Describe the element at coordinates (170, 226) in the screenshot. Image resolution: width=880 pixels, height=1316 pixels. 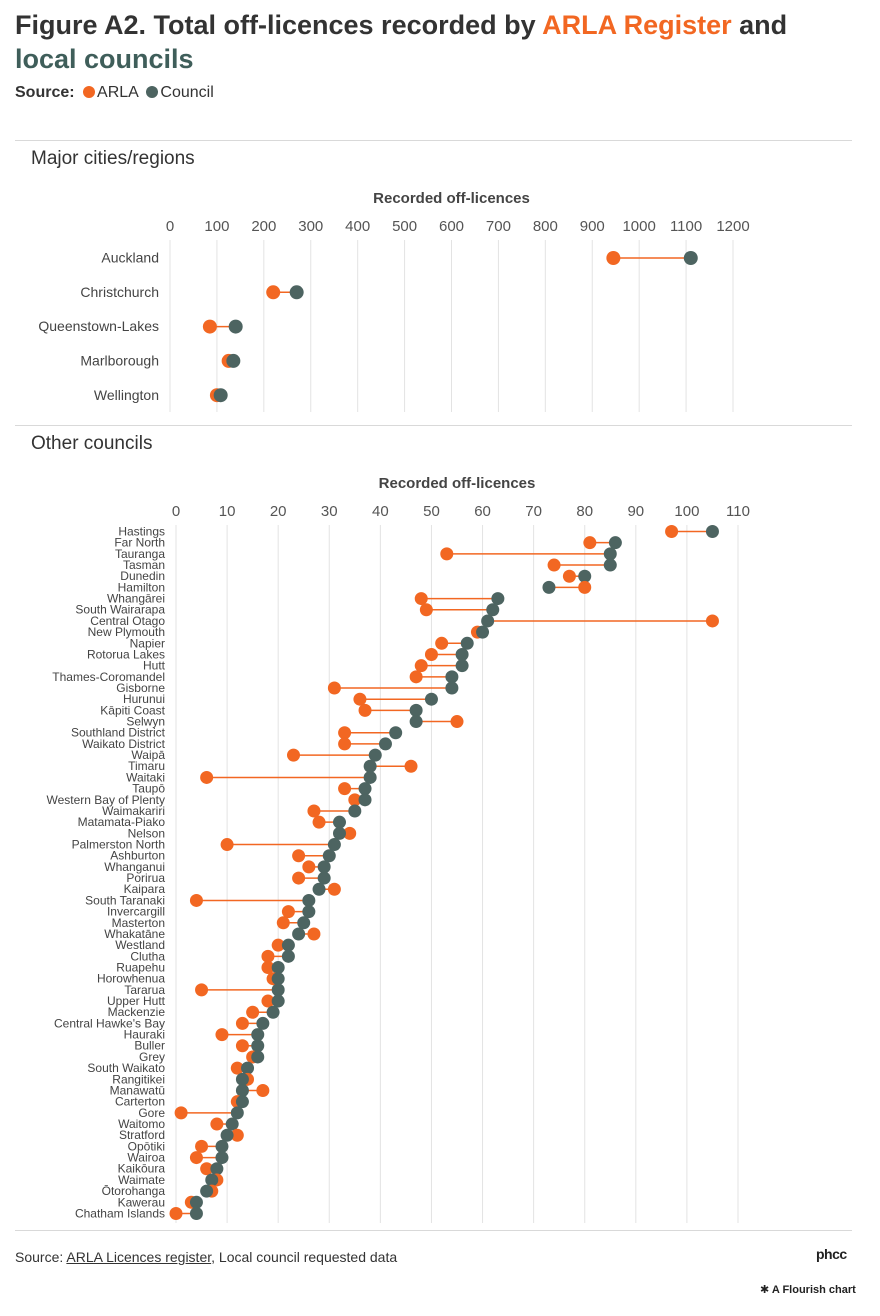
I see `x-tick-label: 0` at that location.